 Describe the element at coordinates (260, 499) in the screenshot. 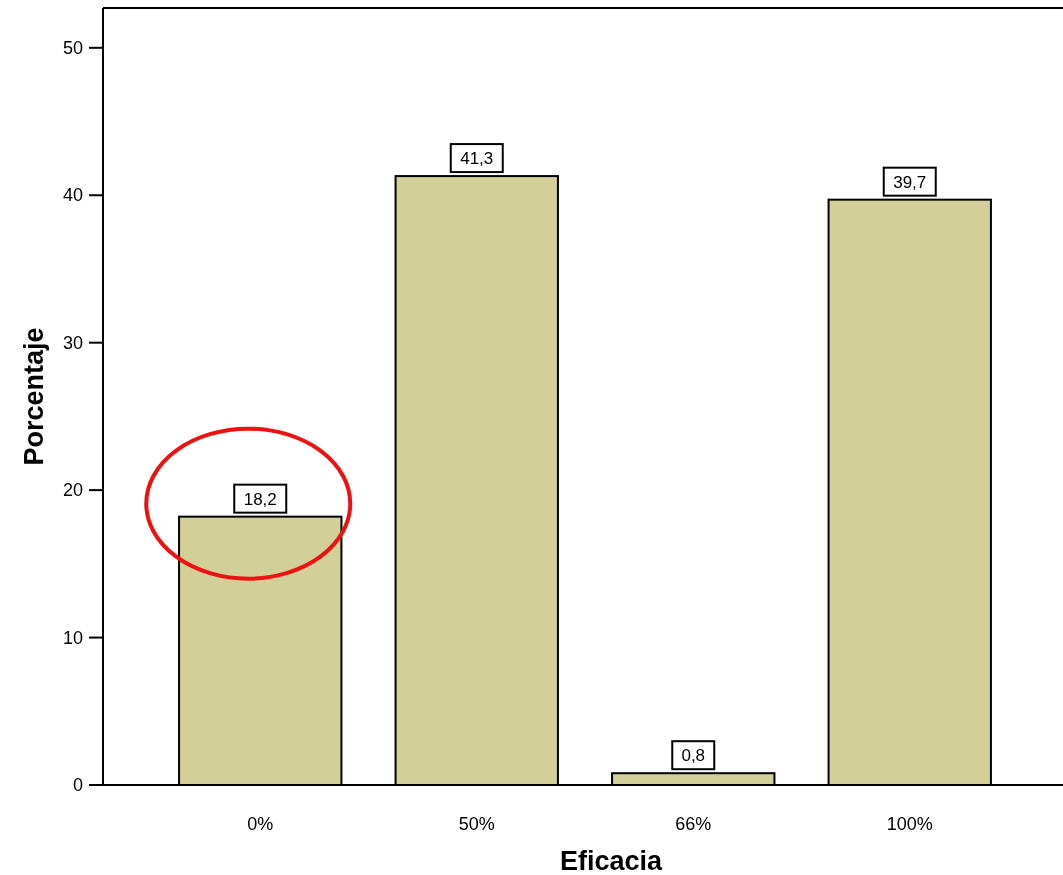

I see `data-label: 18,2` at that location.